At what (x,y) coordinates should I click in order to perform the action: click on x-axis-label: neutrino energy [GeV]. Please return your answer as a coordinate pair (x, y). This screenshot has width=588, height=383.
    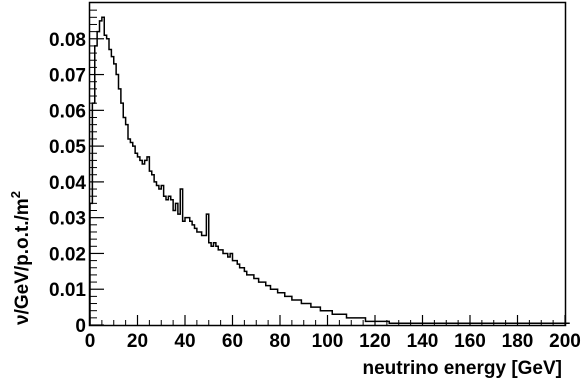
    Looking at the image, I should click on (462, 368).